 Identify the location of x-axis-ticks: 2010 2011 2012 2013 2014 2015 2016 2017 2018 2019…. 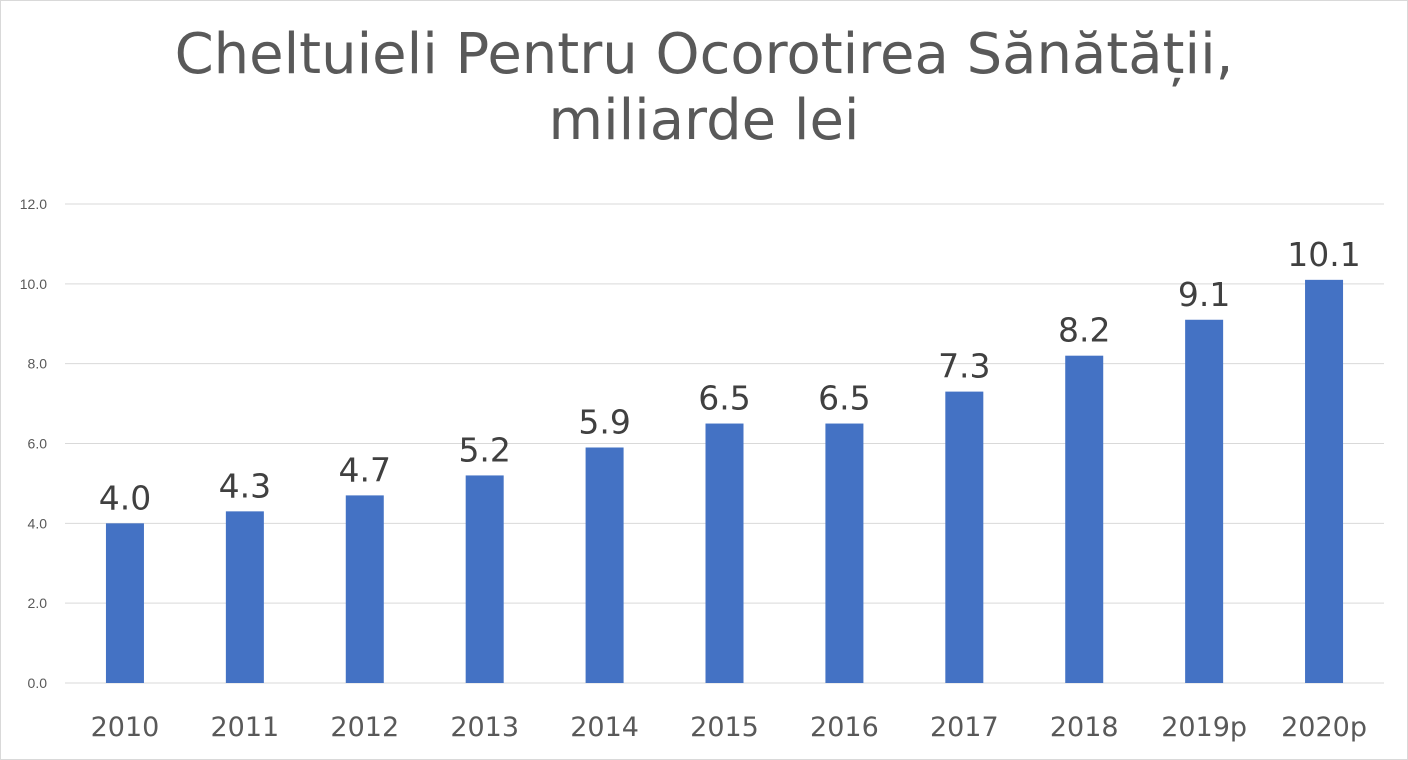
(729, 727).